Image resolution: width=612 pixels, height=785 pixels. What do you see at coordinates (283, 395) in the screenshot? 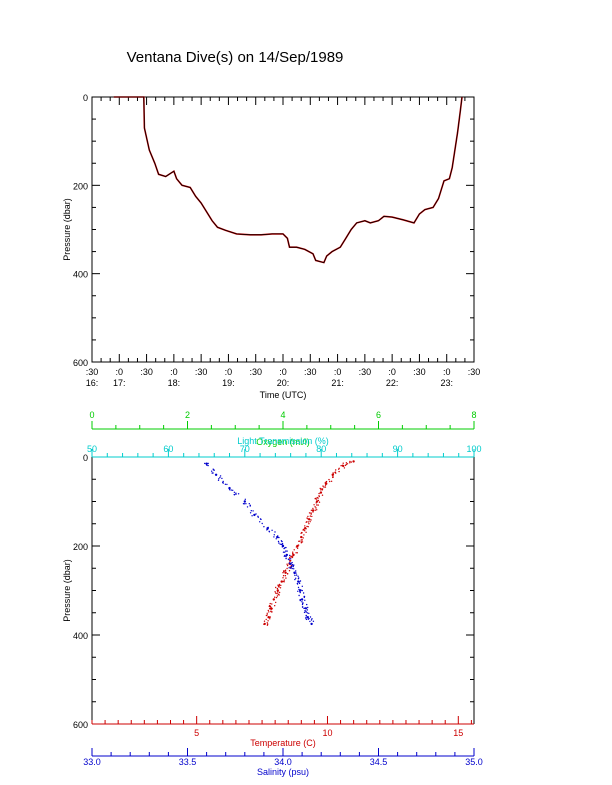
I see `top-x-axis-label: Time (UTC)` at bounding box center [283, 395].